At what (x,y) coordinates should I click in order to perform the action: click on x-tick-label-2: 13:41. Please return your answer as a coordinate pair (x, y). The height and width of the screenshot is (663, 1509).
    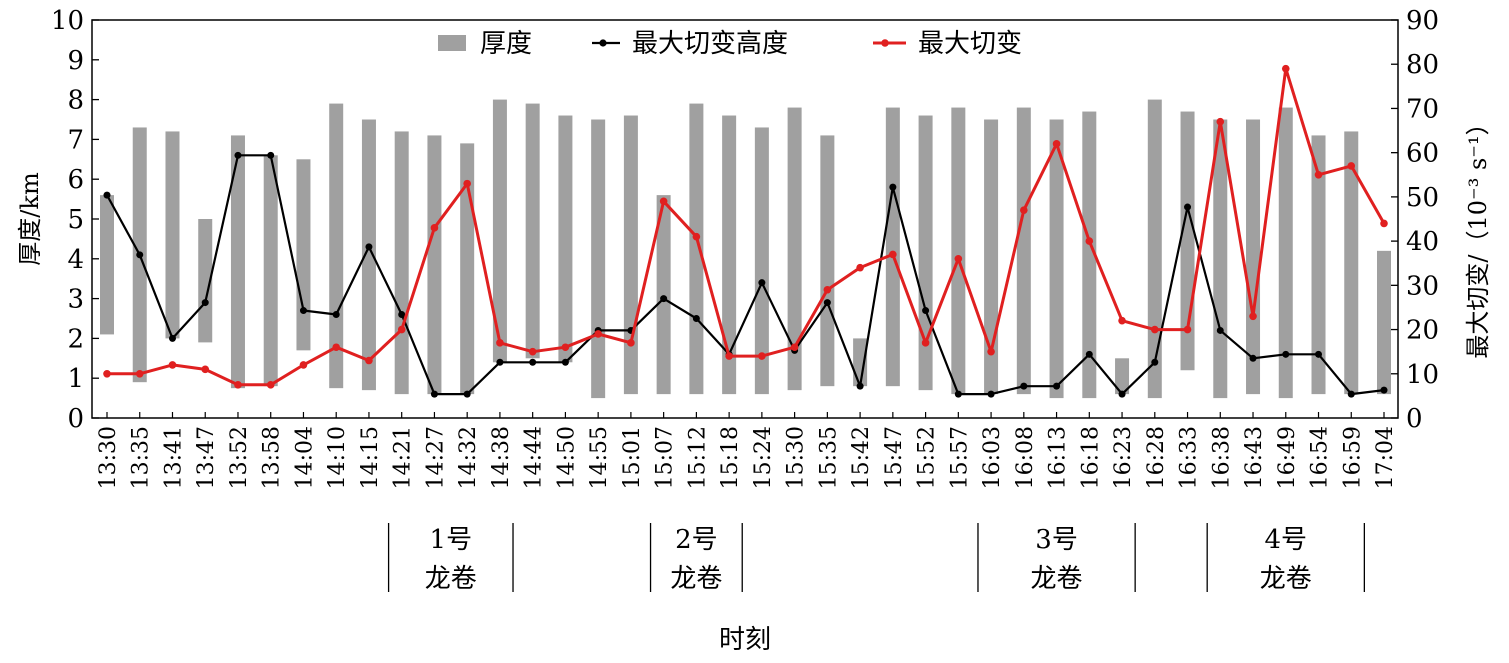
    Looking at the image, I should click on (174, 457).